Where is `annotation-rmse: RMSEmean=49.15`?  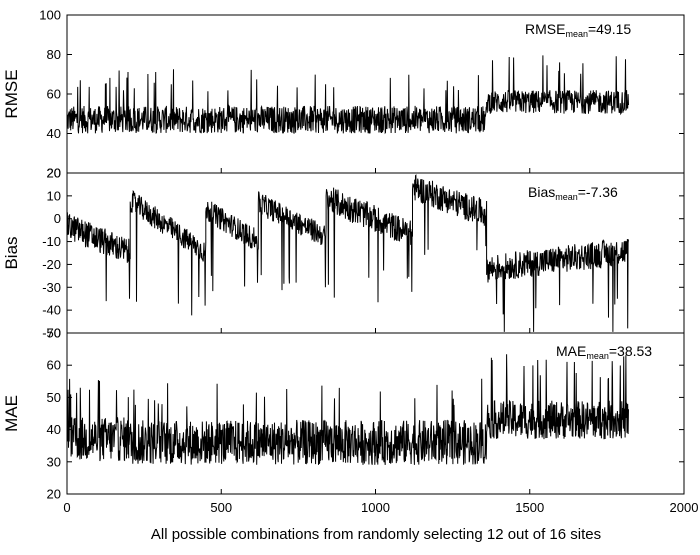
annotation-rmse: RMSEmean=49.15 is located at coordinates (578, 30).